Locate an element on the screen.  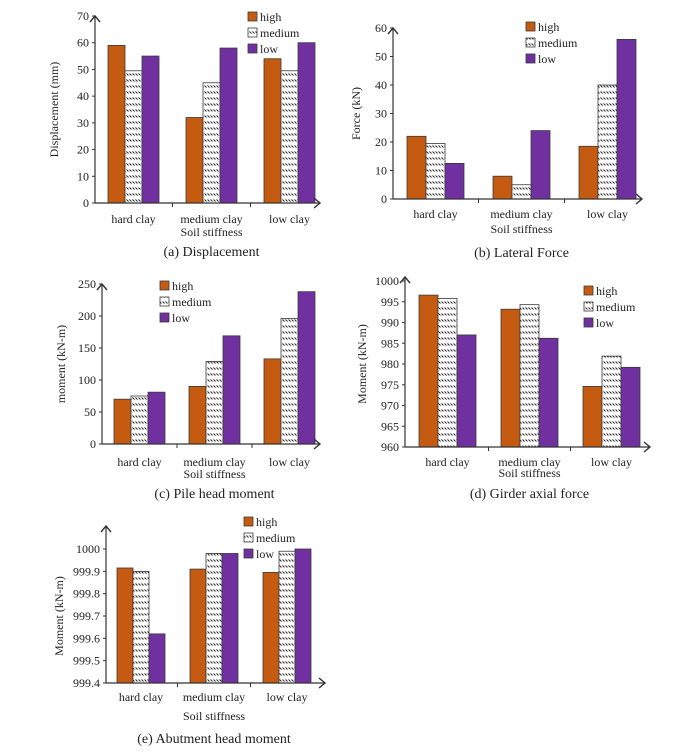
y-axis-arrow-icon is located at coordinates (405, 279).